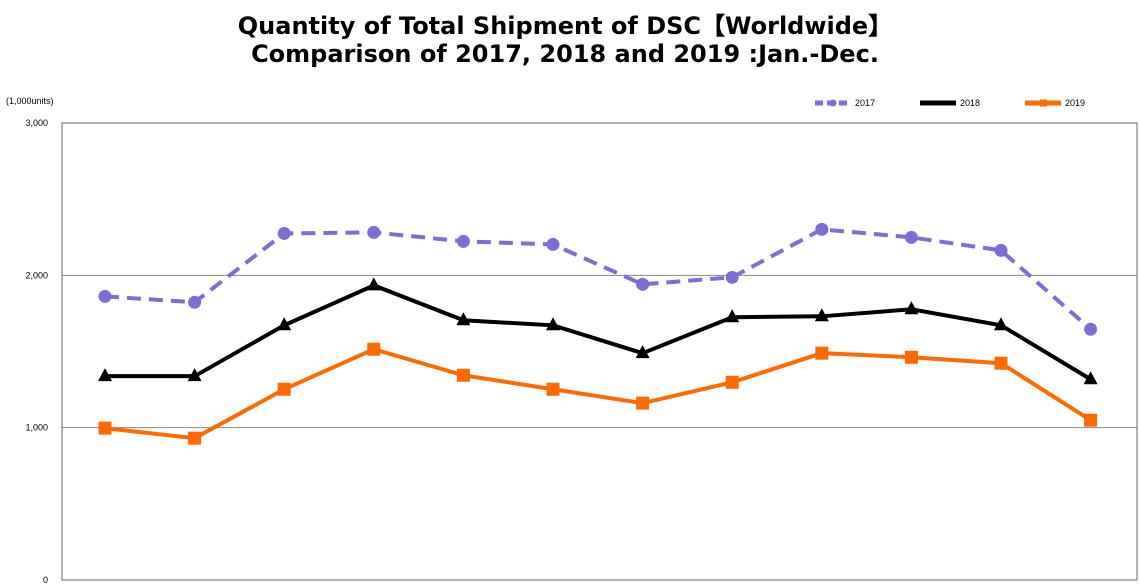 Image resolution: width=1140 pixels, height=584 pixels. What do you see at coordinates (36, 123) in the screenshot?
I see `y-tick-label: 3,000` at bounding box center [36, 123].